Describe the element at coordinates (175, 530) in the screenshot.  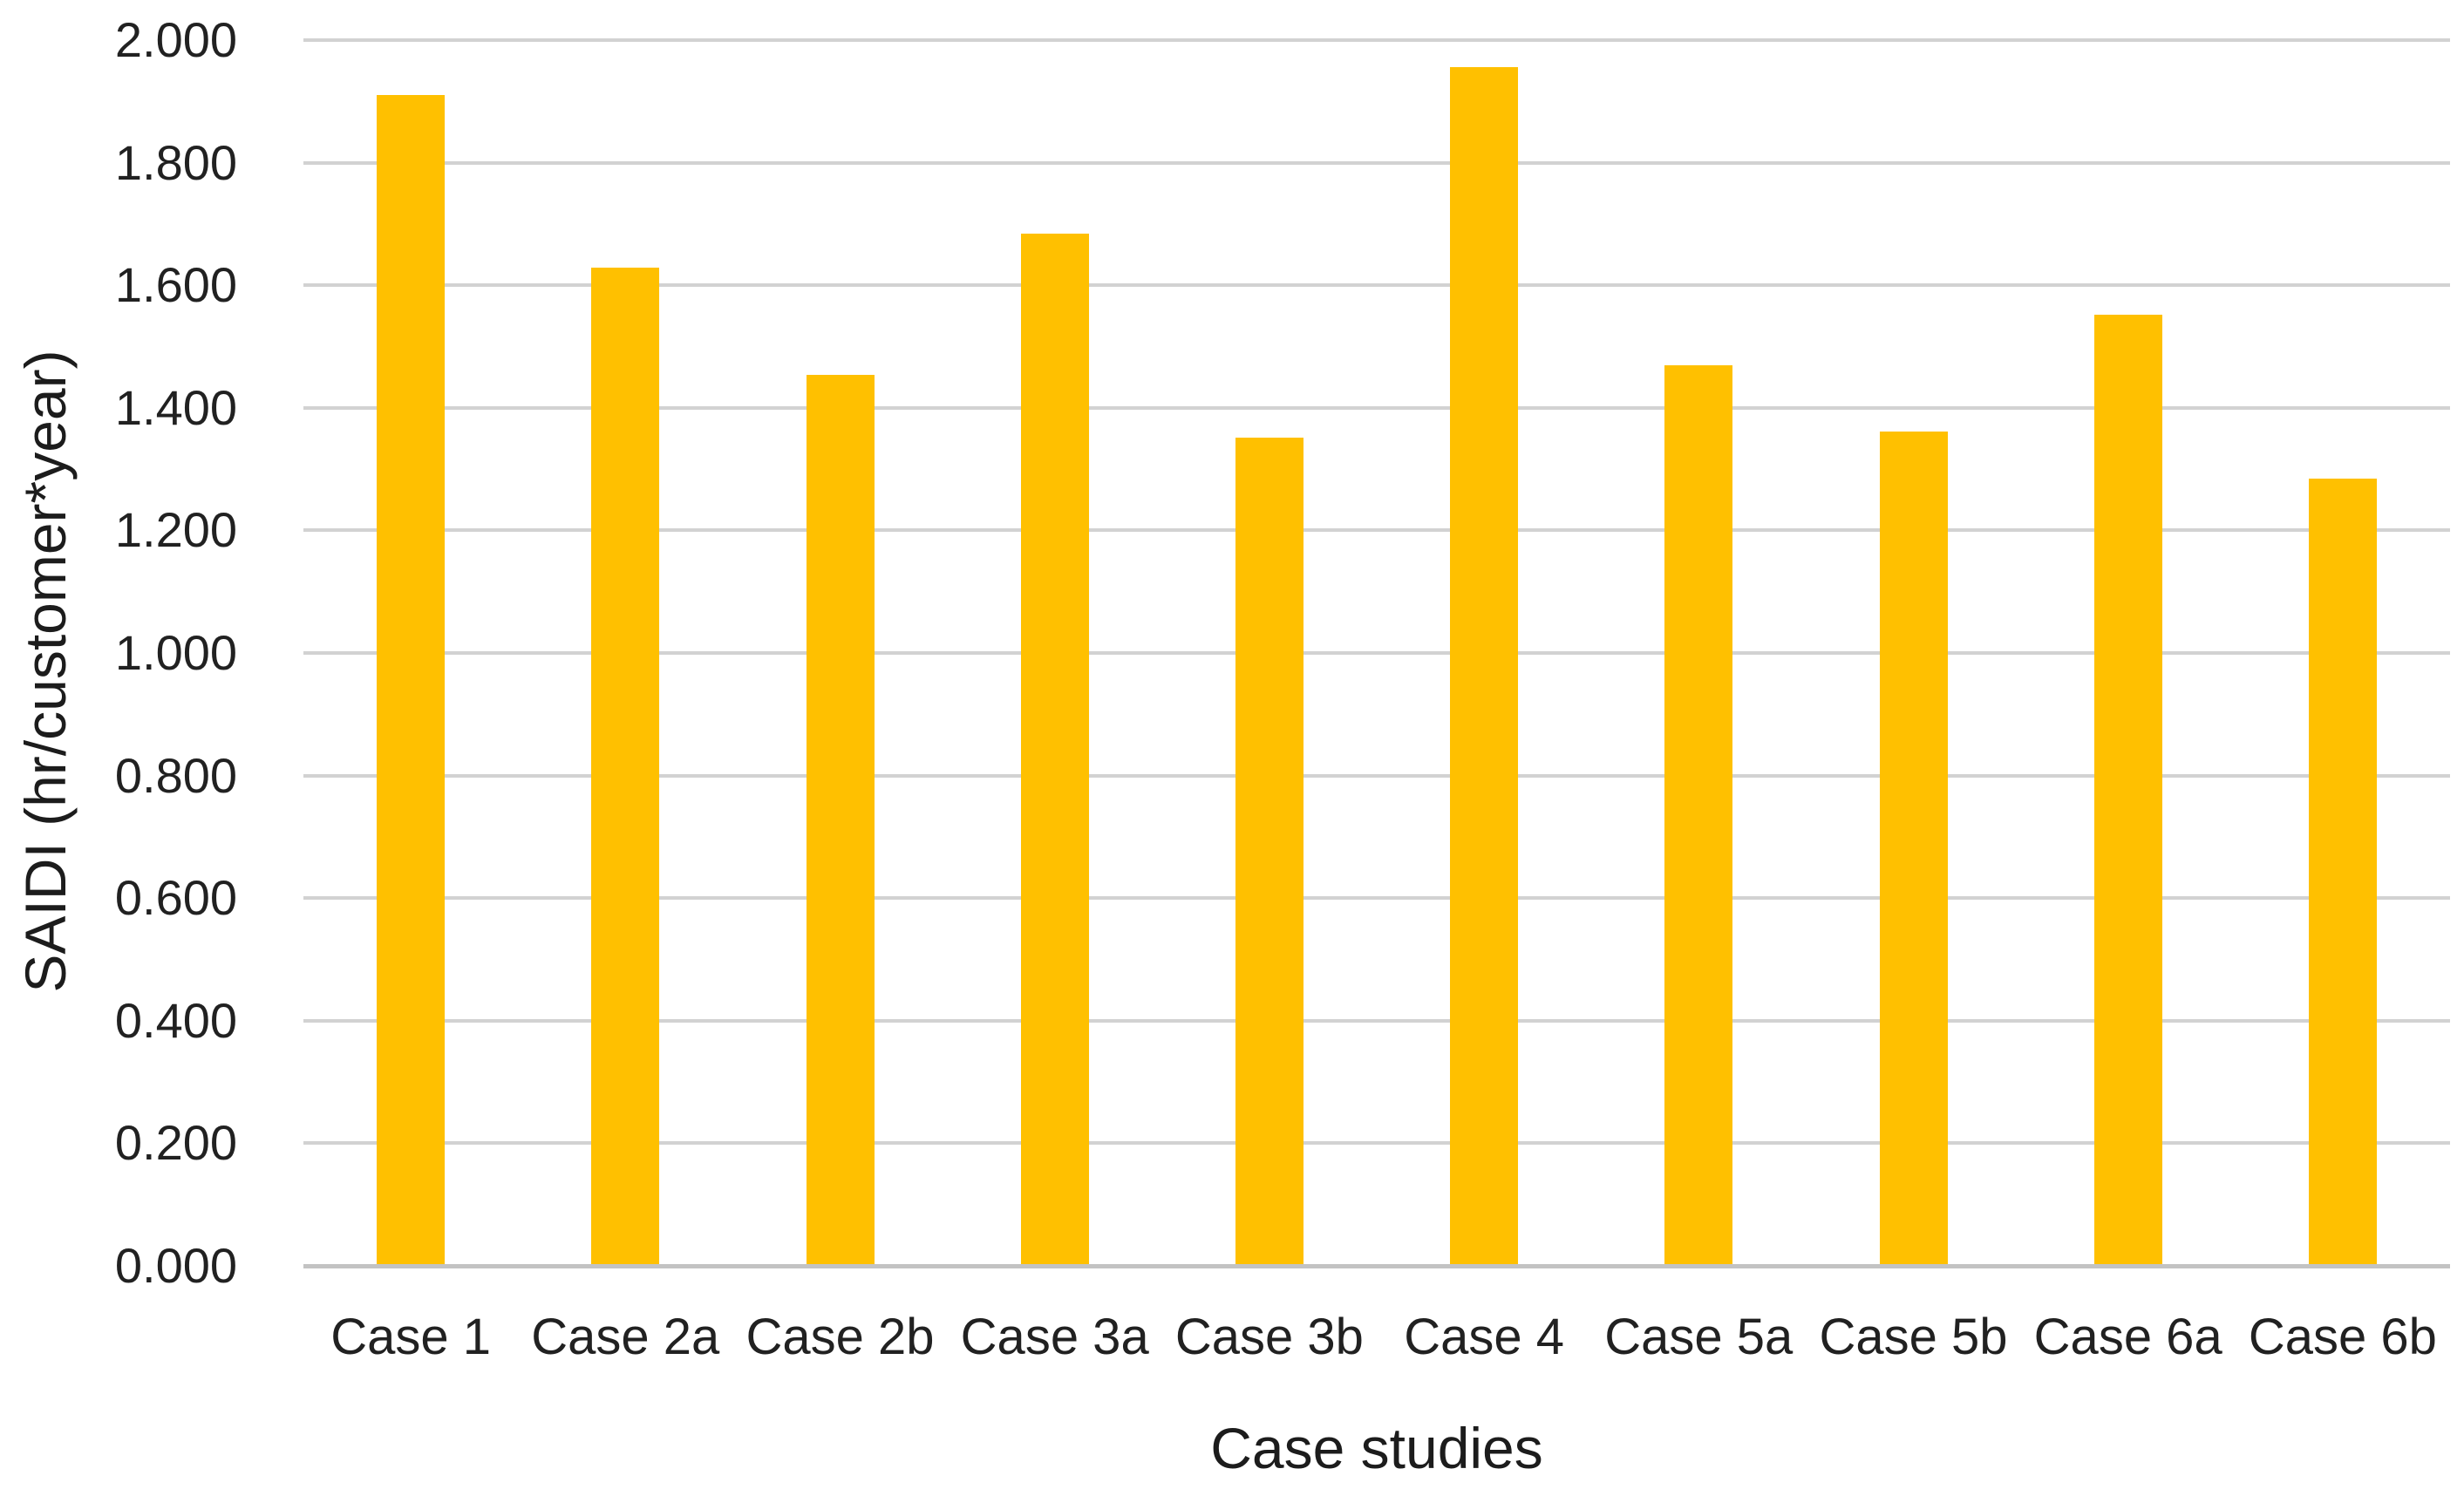
I see `y-tick-label-1.200: 1.200` at that location.